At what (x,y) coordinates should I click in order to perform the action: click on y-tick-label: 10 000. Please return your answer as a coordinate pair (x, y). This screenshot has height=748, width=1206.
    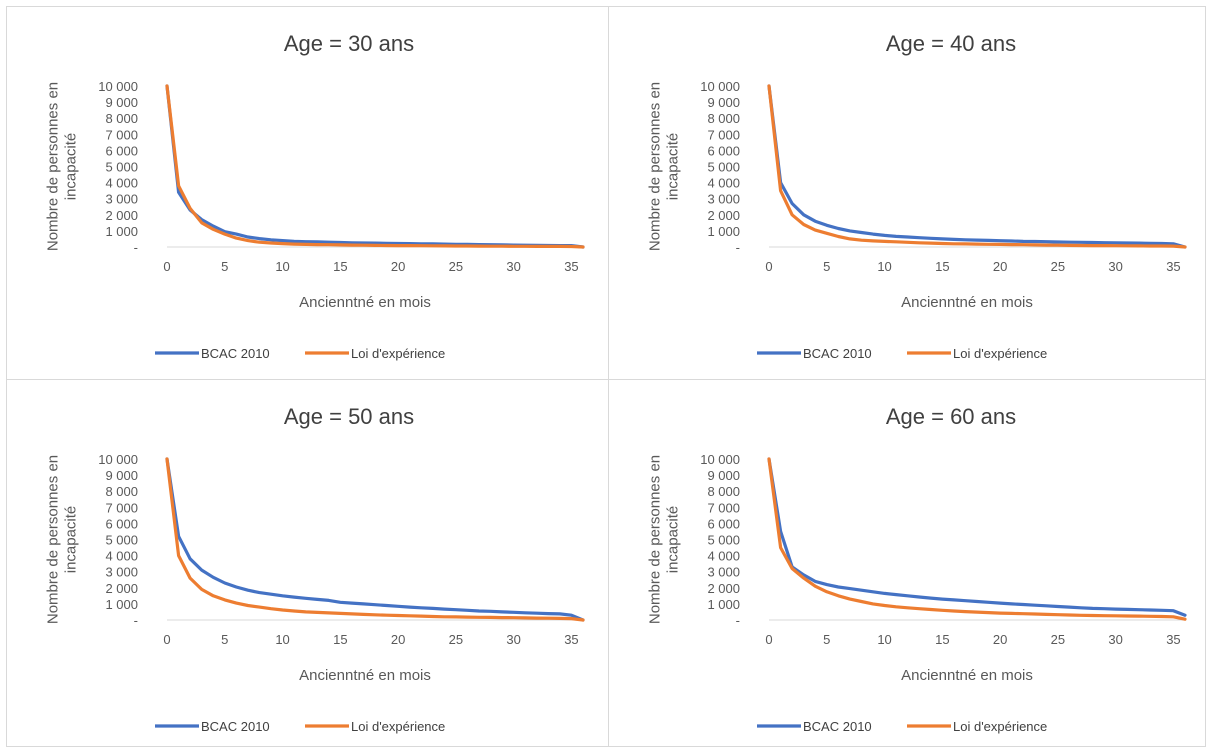
    Looking at the image, I should click on (720, 86).